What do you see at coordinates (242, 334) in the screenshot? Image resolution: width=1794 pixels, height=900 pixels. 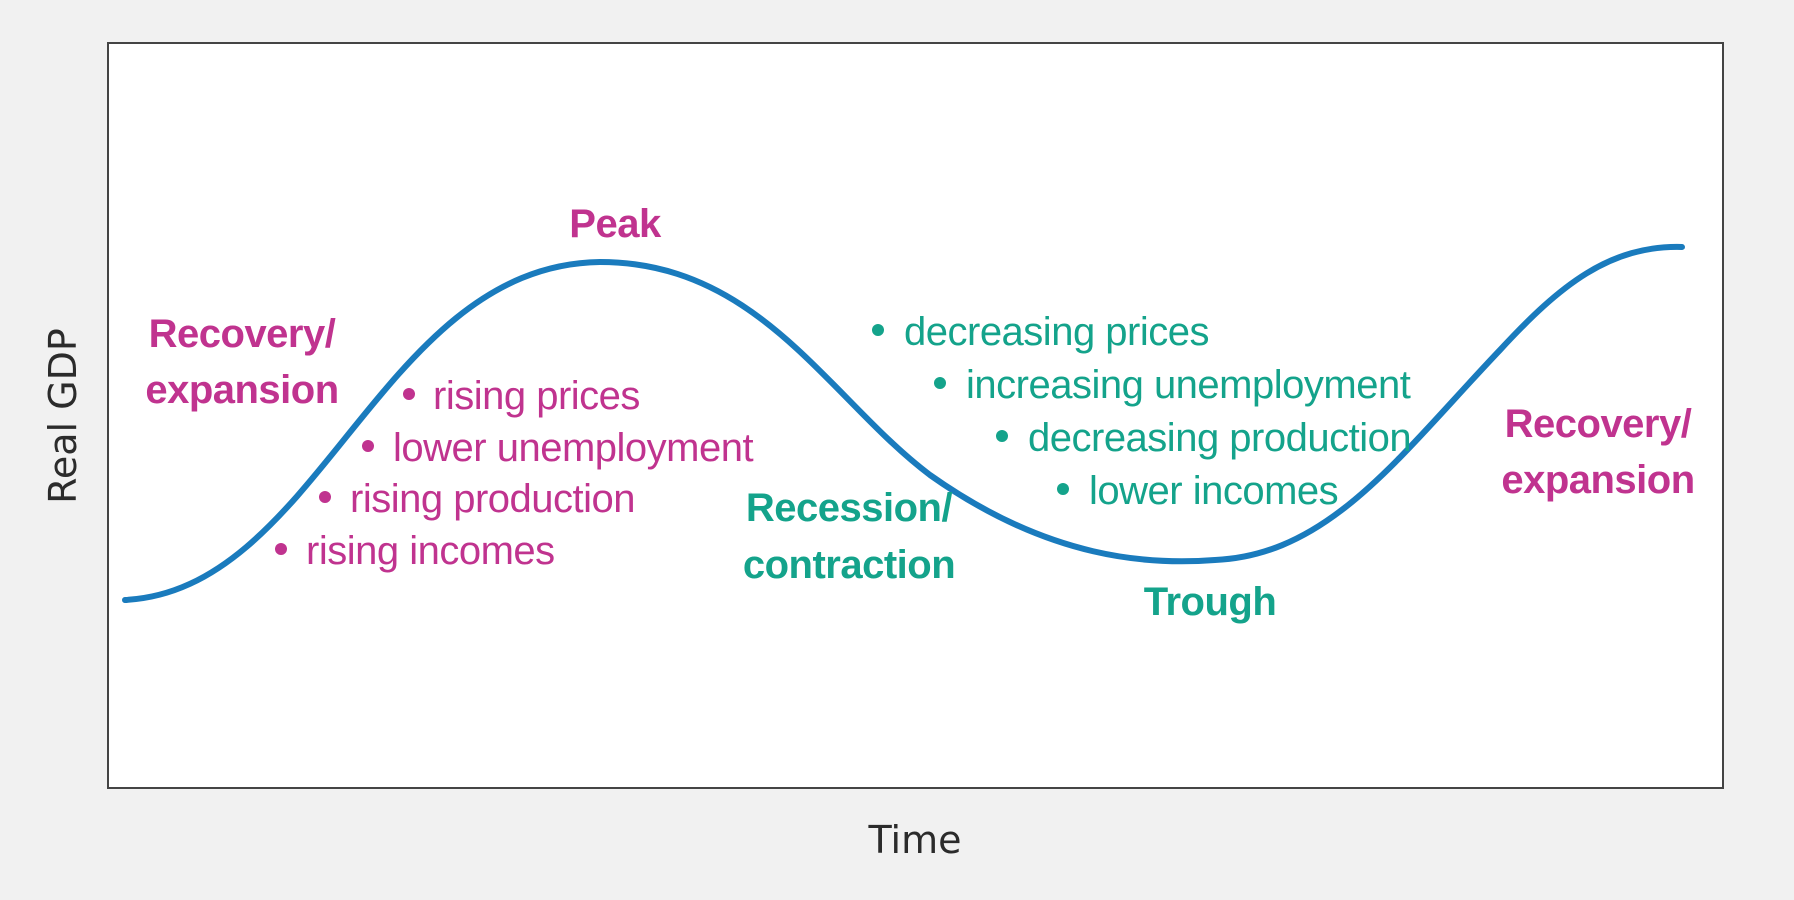 I see `recovery-label-left-line1: Recovery/` at bounding box center [242, 334].